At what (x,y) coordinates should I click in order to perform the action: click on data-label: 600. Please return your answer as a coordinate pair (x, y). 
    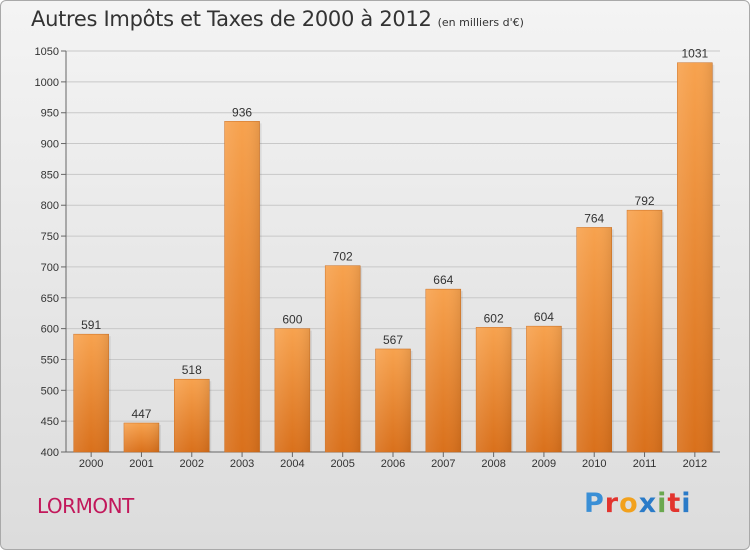
    Looking at the image, I should click on (292, 320).